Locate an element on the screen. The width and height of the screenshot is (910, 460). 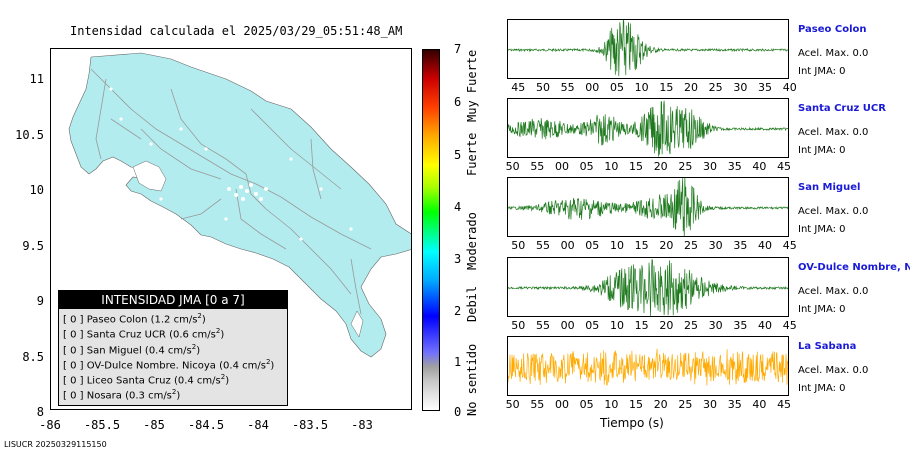
legend-row: [ 0 ] San Miguel (0.4 cm/s2) is located at coordinates (173, 348).